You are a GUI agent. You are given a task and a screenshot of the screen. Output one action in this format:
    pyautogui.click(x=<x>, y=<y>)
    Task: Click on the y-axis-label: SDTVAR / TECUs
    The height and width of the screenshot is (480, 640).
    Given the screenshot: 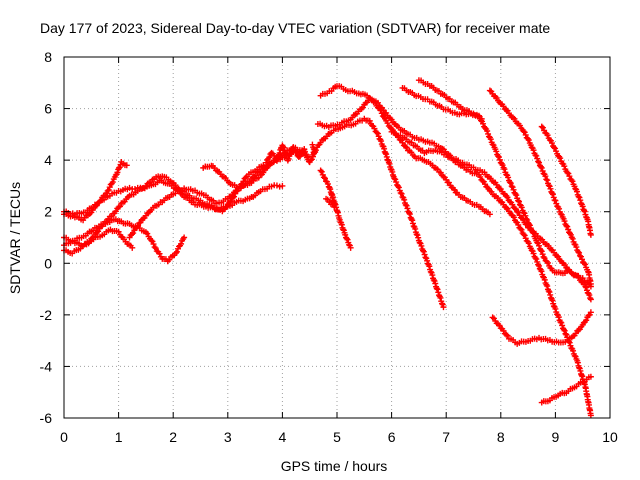 What is the action you would take?
    pyautogui.click(x=15, y=238)
    